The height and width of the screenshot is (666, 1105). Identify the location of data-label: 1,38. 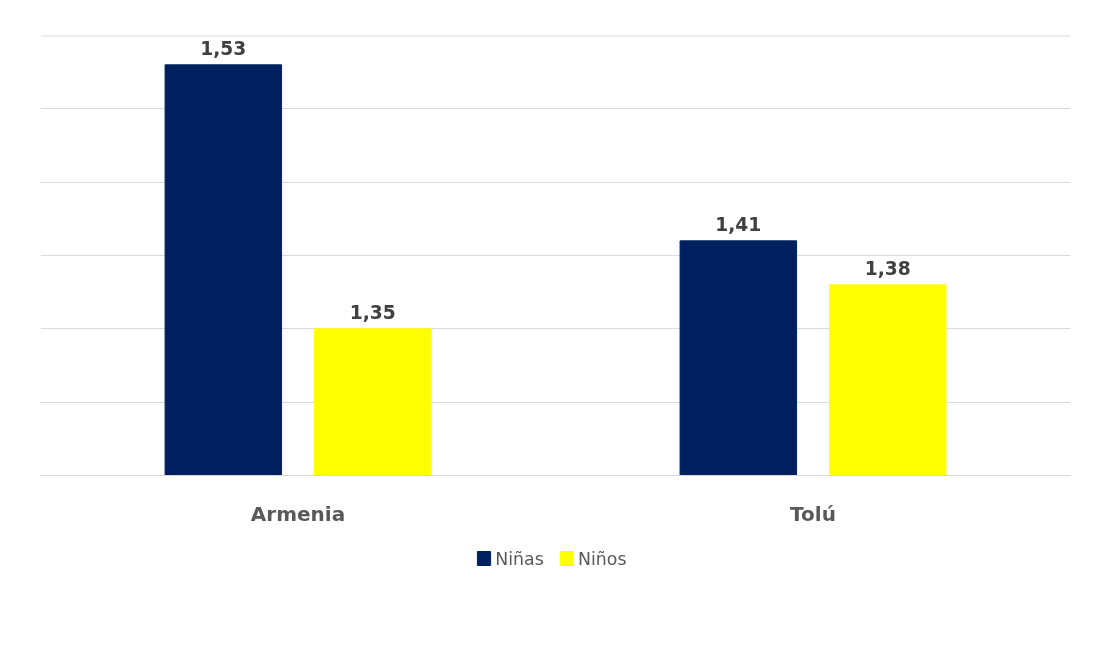
(887, 268).